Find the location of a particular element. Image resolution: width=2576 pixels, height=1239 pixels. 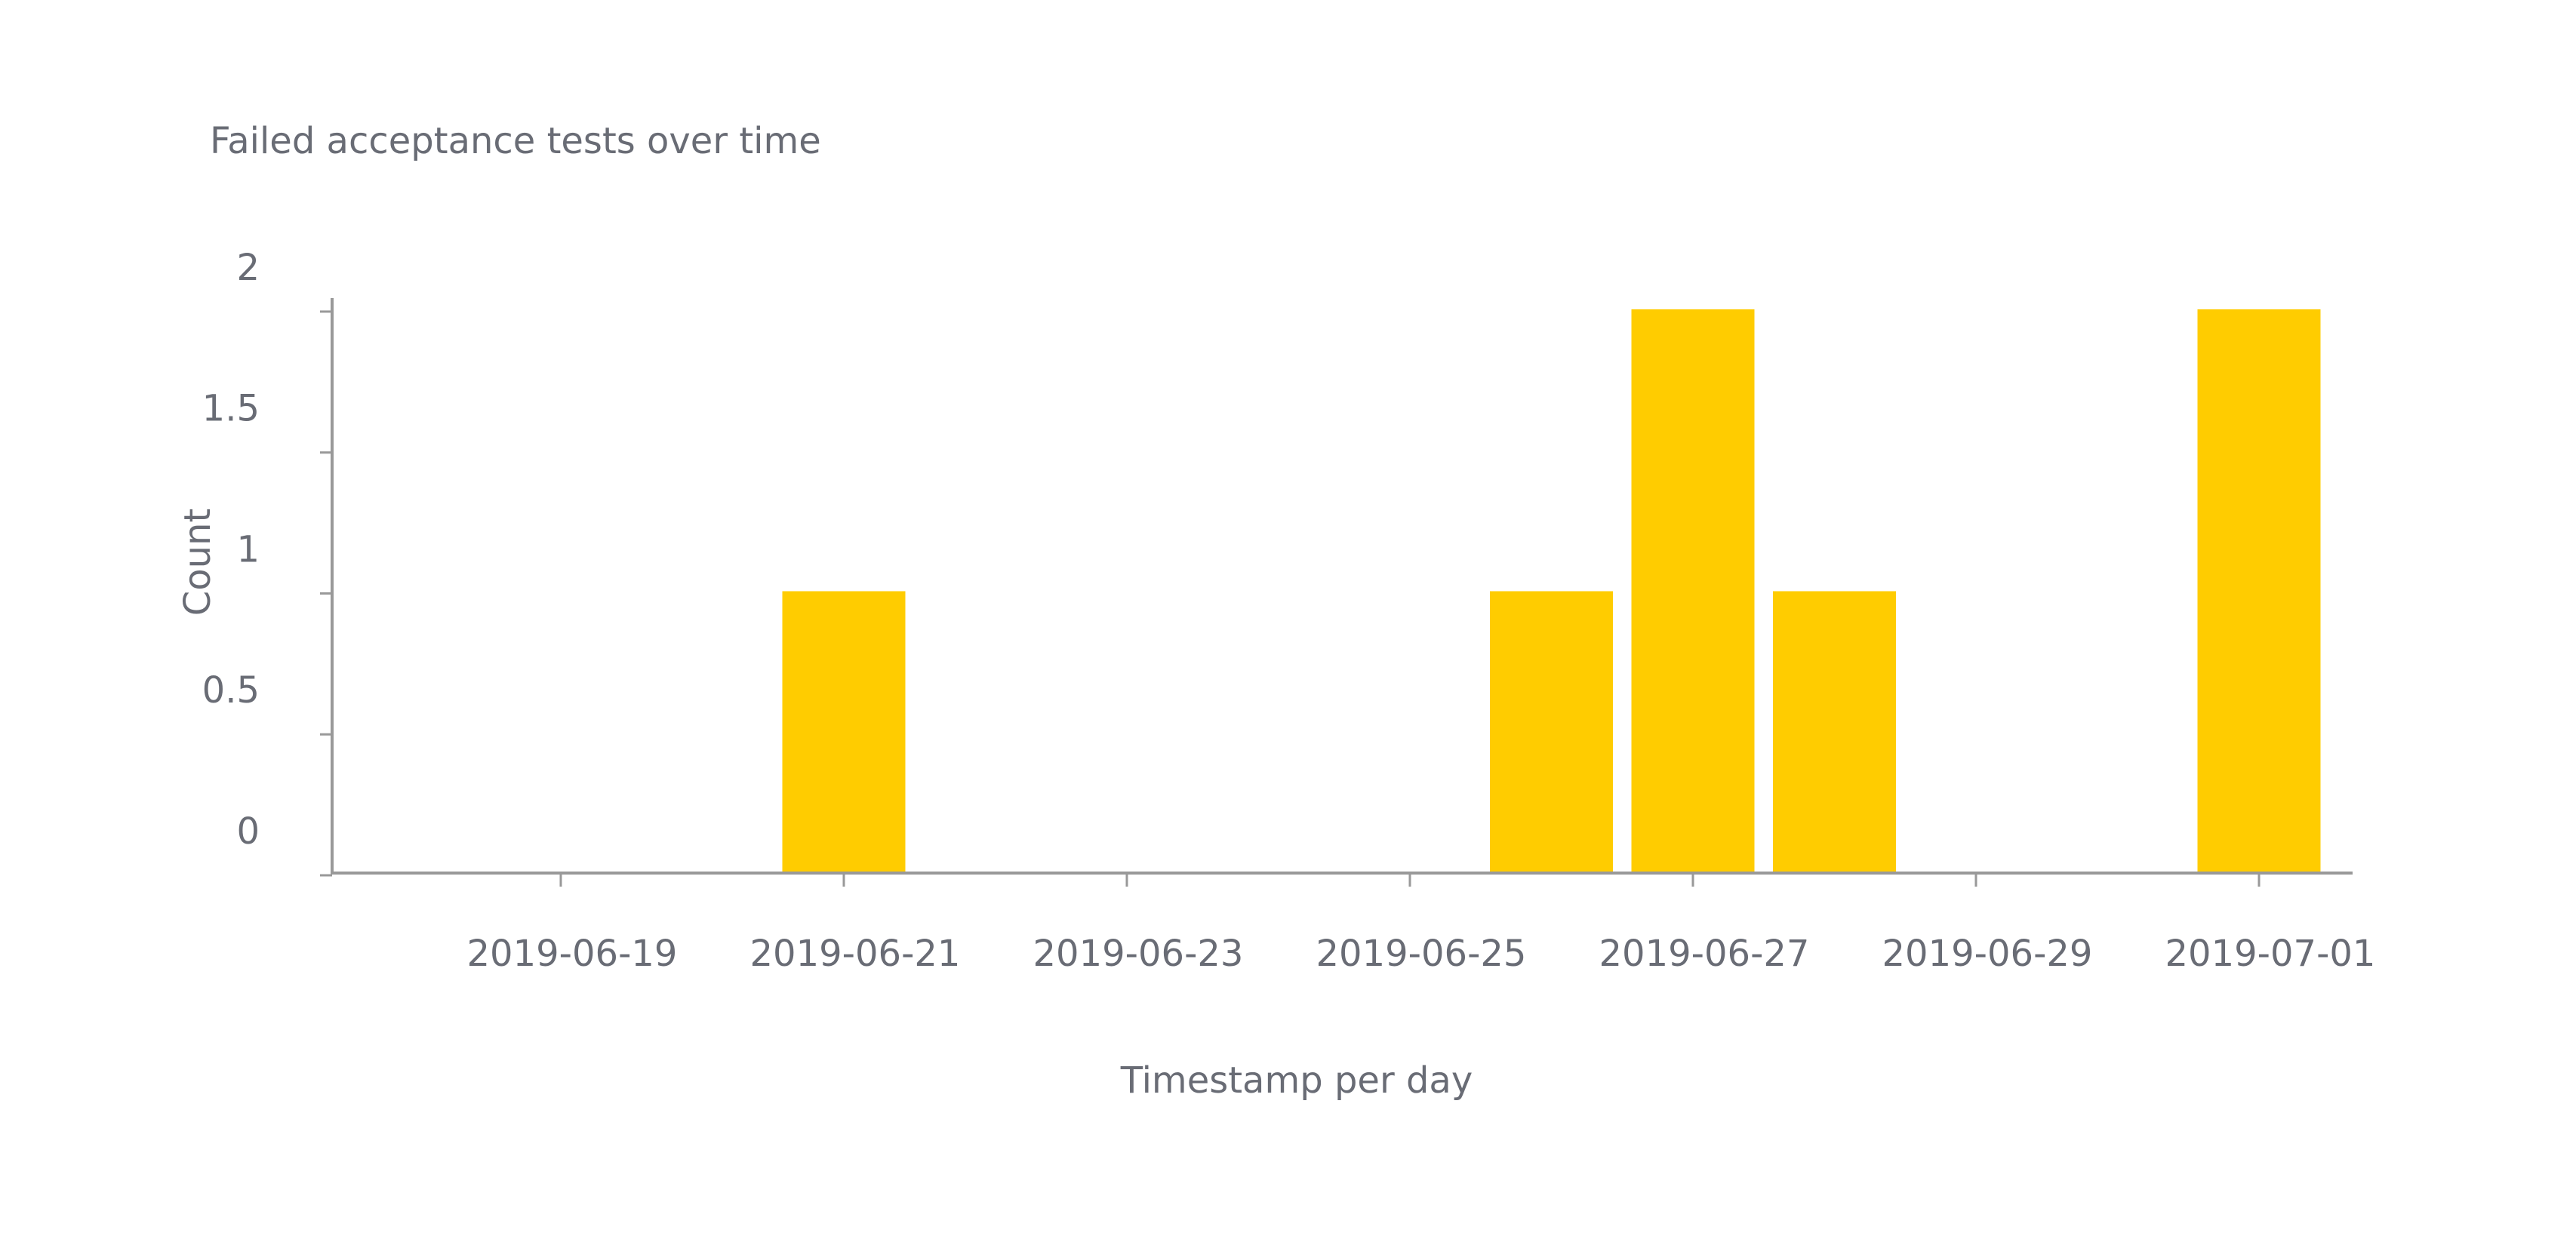

y-axis-label: Count is located at coordinates (198, 562).